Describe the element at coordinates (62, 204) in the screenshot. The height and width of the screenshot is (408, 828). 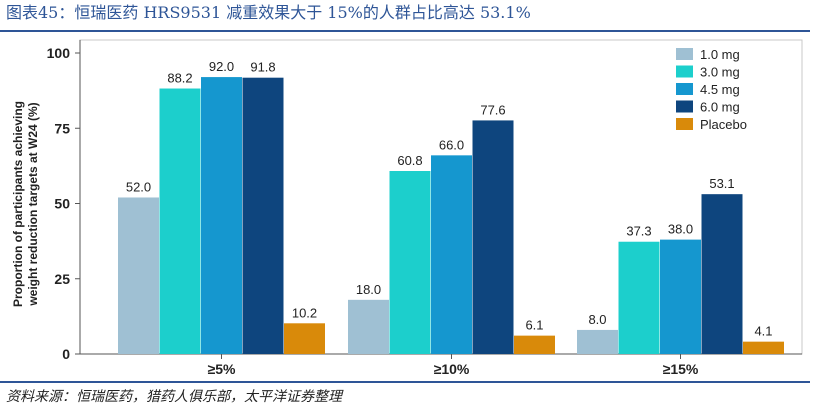
I see `y-tick-label: 50` at that location.